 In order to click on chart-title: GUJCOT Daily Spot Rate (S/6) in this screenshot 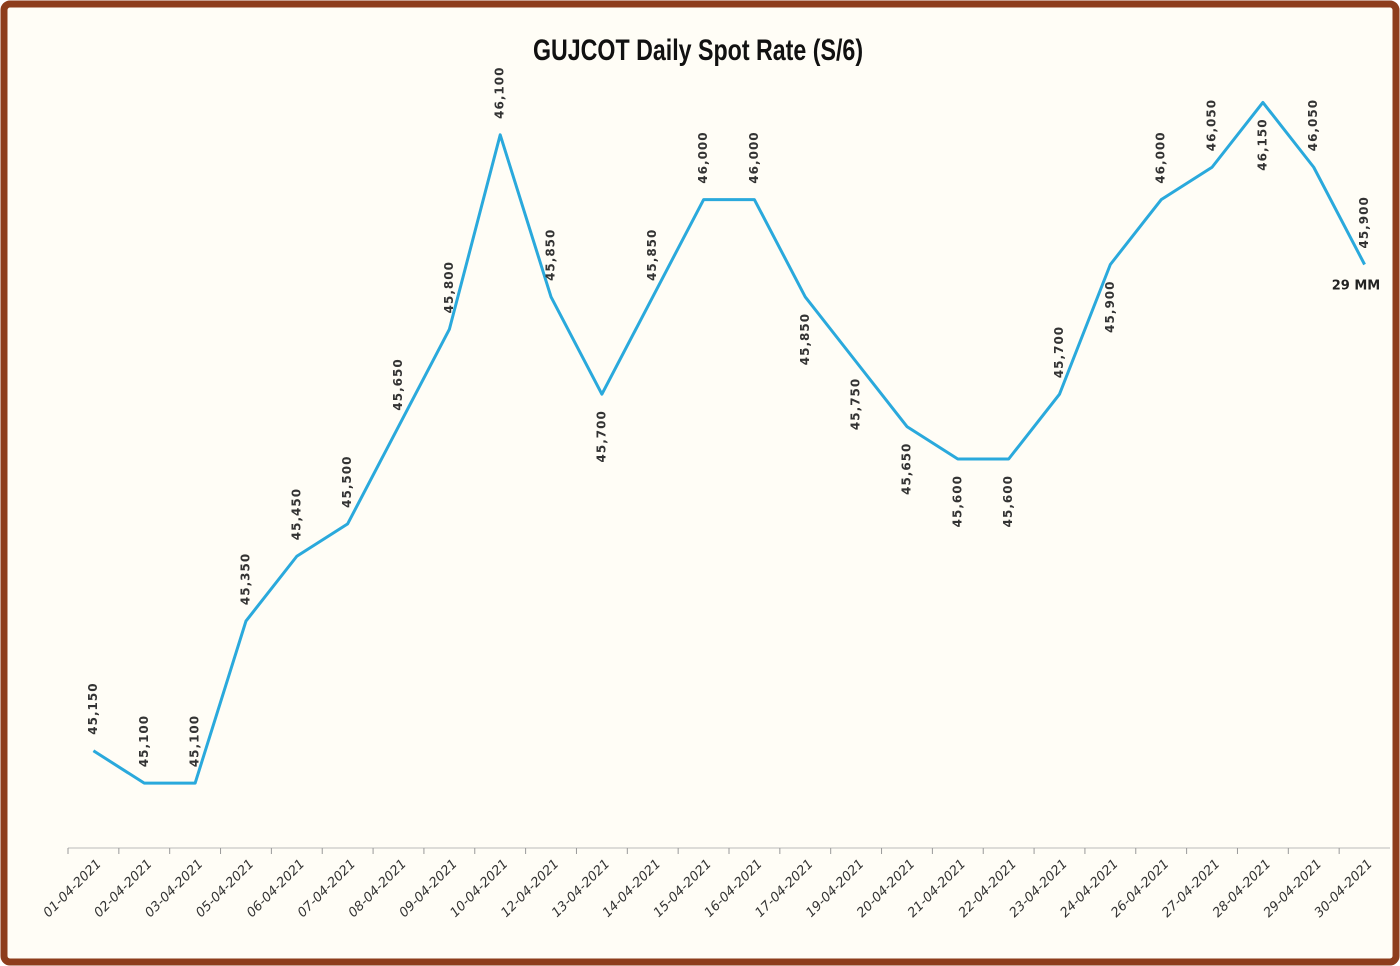, I will do `click(698, 49)`.